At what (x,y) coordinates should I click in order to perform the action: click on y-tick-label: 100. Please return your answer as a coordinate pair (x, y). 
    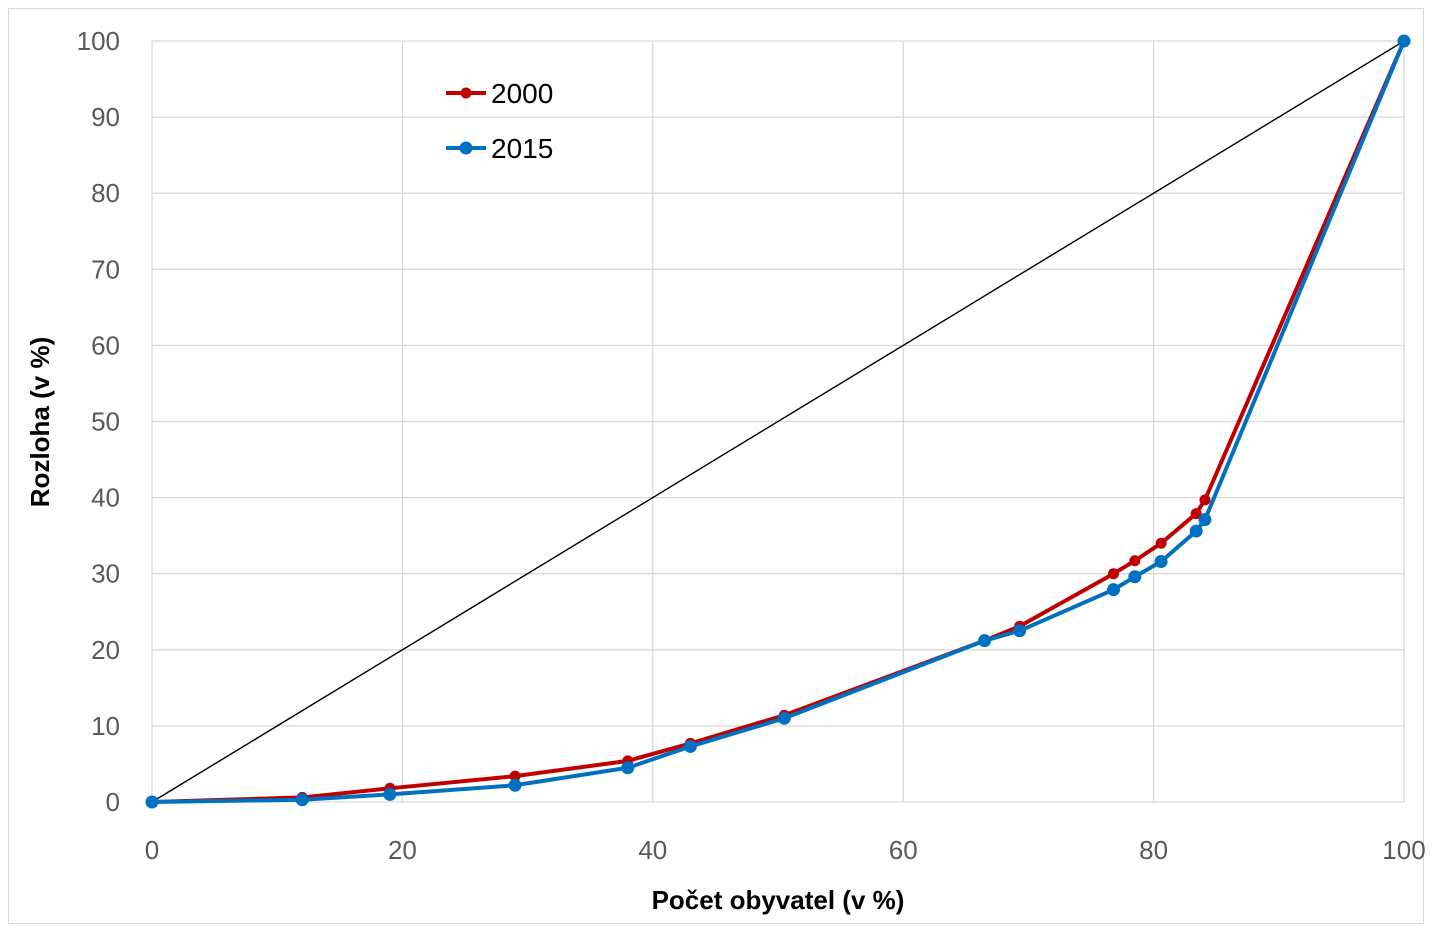
    Looking at the image, I should click on (98, 41).